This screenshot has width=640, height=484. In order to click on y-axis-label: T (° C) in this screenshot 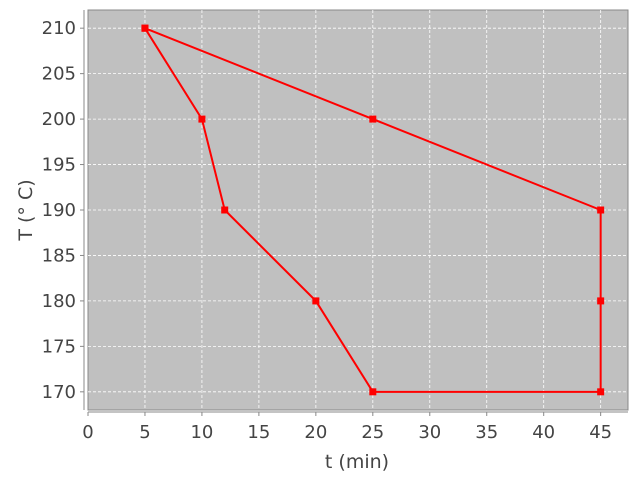, I will do `click(26, 210)`.